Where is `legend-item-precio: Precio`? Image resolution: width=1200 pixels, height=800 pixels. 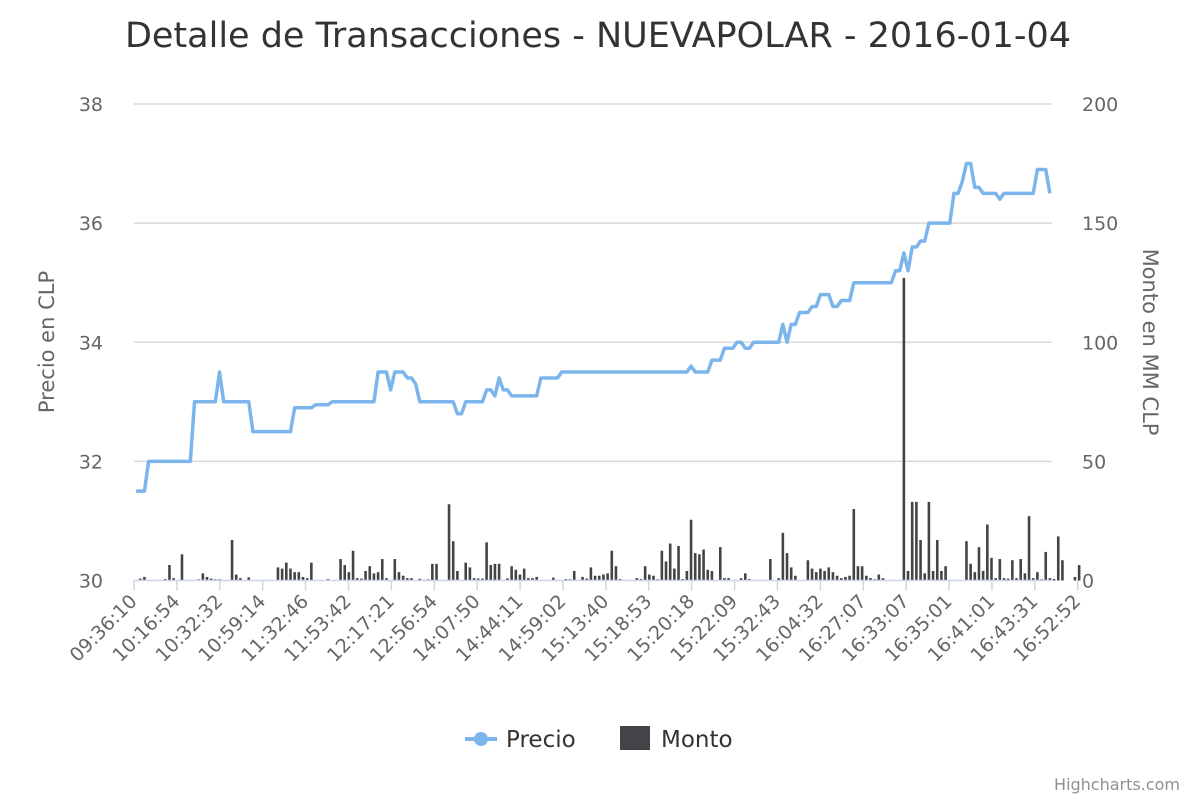 legend-item-precio: Precio is located at coordinates (520, 740).